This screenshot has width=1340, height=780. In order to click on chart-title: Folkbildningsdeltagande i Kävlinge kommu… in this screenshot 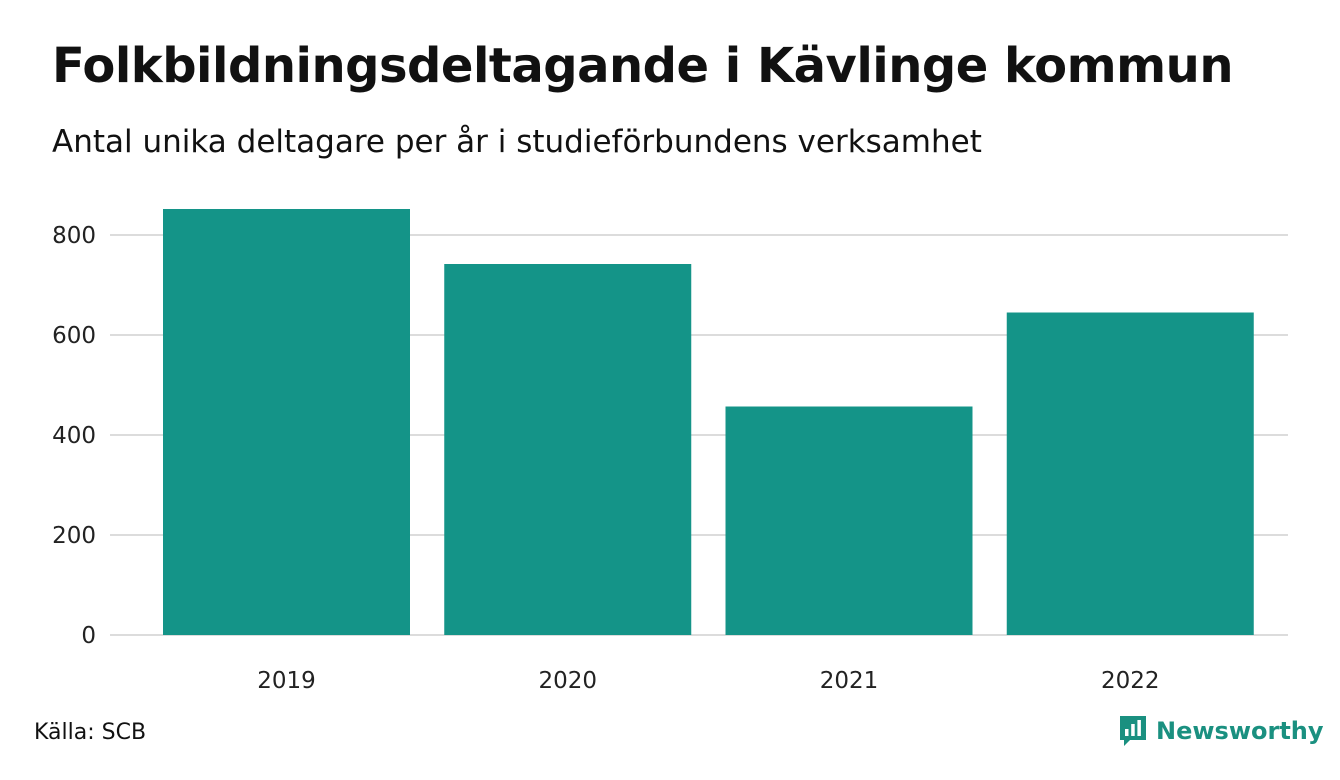, I will do `click(643, 66)`.